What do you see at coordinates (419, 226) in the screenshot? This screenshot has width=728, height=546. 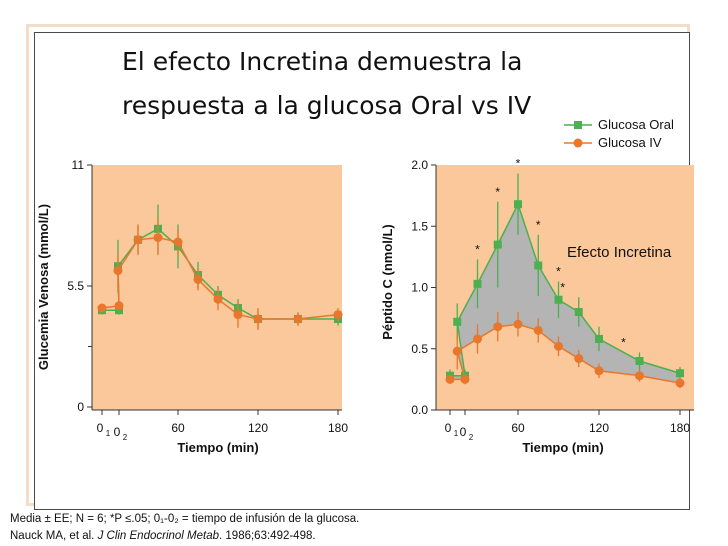 I see `y-tick-label: 1.5` at bounding box center [419, 226].